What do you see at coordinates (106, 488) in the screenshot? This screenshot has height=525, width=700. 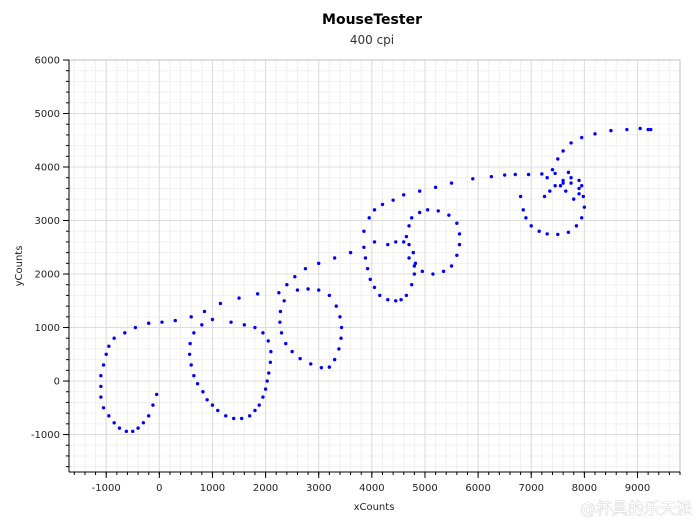 I see `x-tick-label: -1000` at bounding box center [106, 488].